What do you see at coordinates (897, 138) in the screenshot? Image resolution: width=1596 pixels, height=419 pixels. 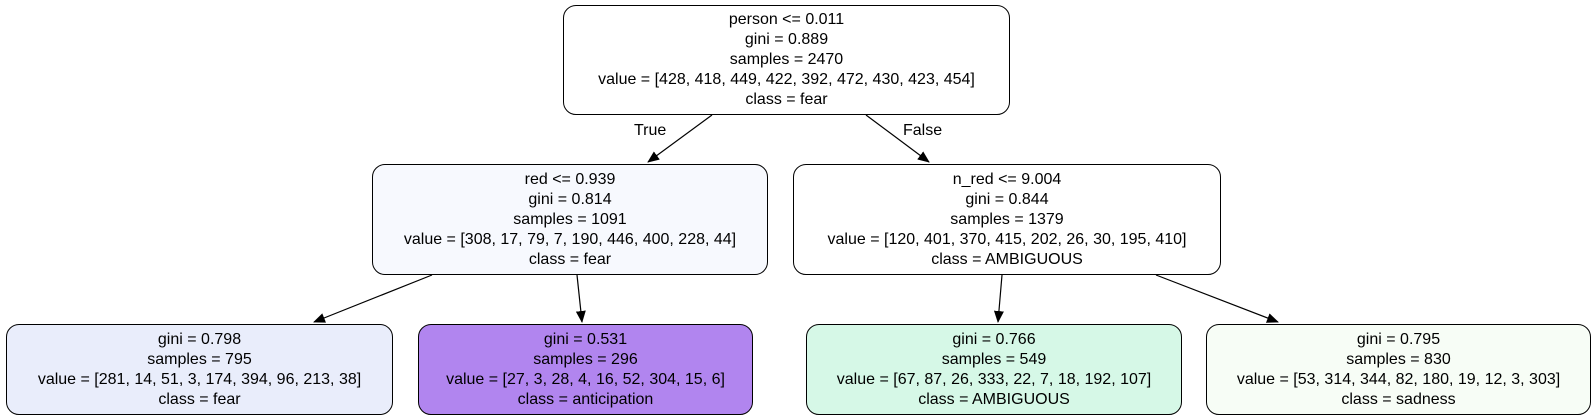 I see `edge-n0-n2` at bounding box center [897, 138].